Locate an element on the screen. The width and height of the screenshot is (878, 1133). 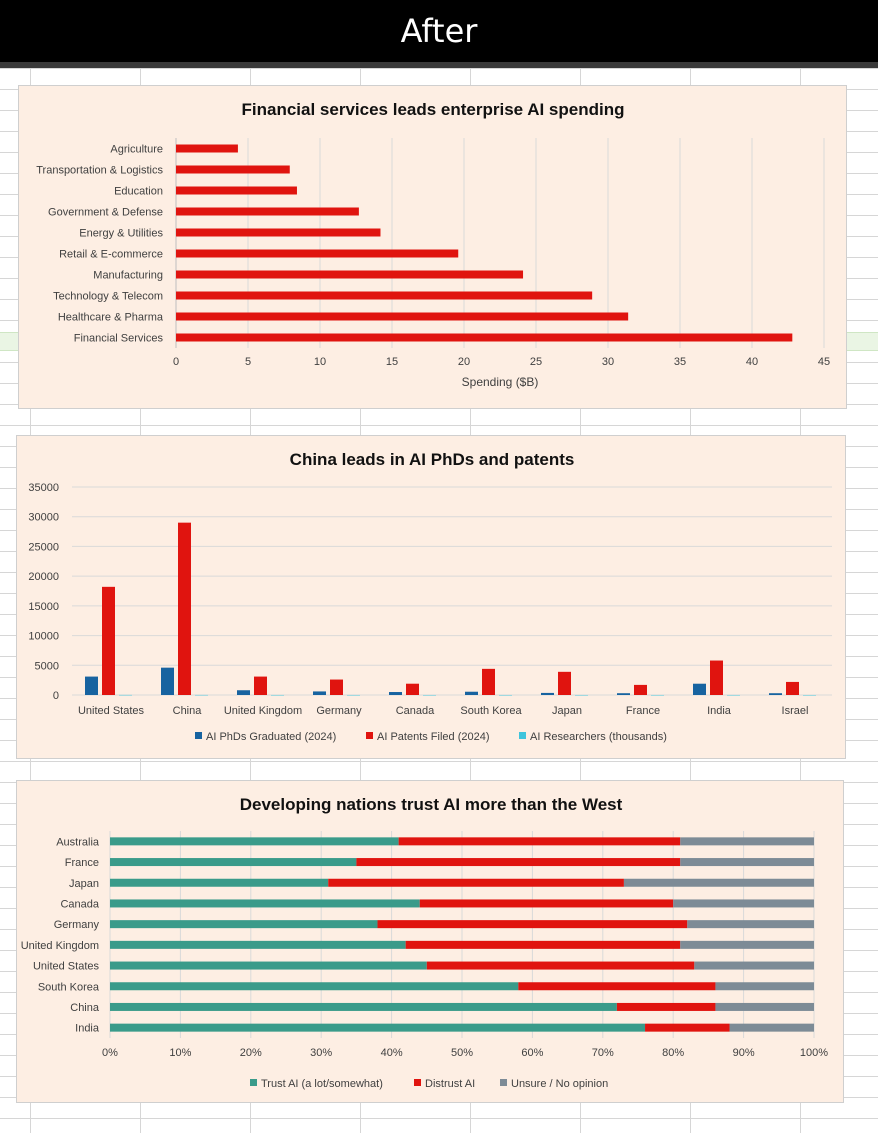
x-axis-title: Spending ($B) is located at coordinates (500, 382).